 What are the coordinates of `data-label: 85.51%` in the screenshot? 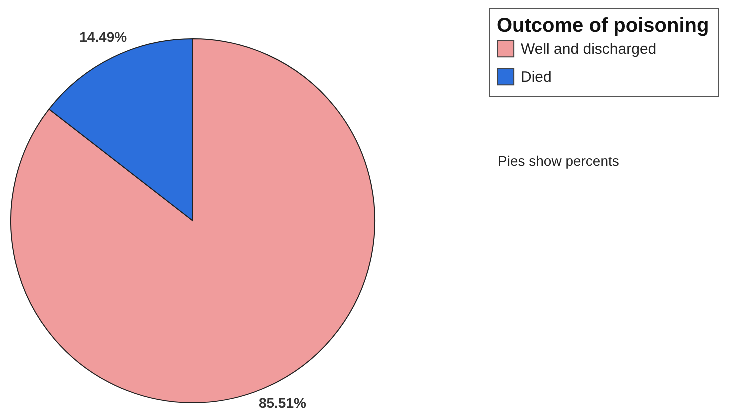 It's located at (282, 403).